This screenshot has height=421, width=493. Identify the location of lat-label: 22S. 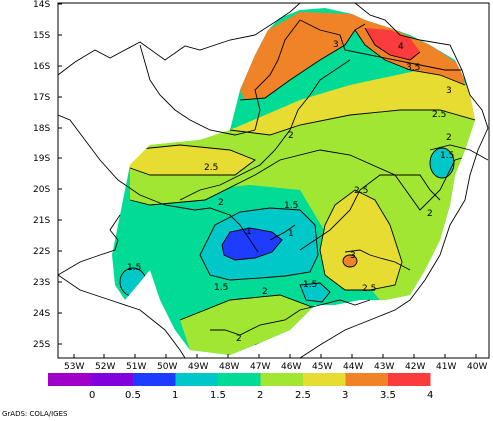
(41, 252).